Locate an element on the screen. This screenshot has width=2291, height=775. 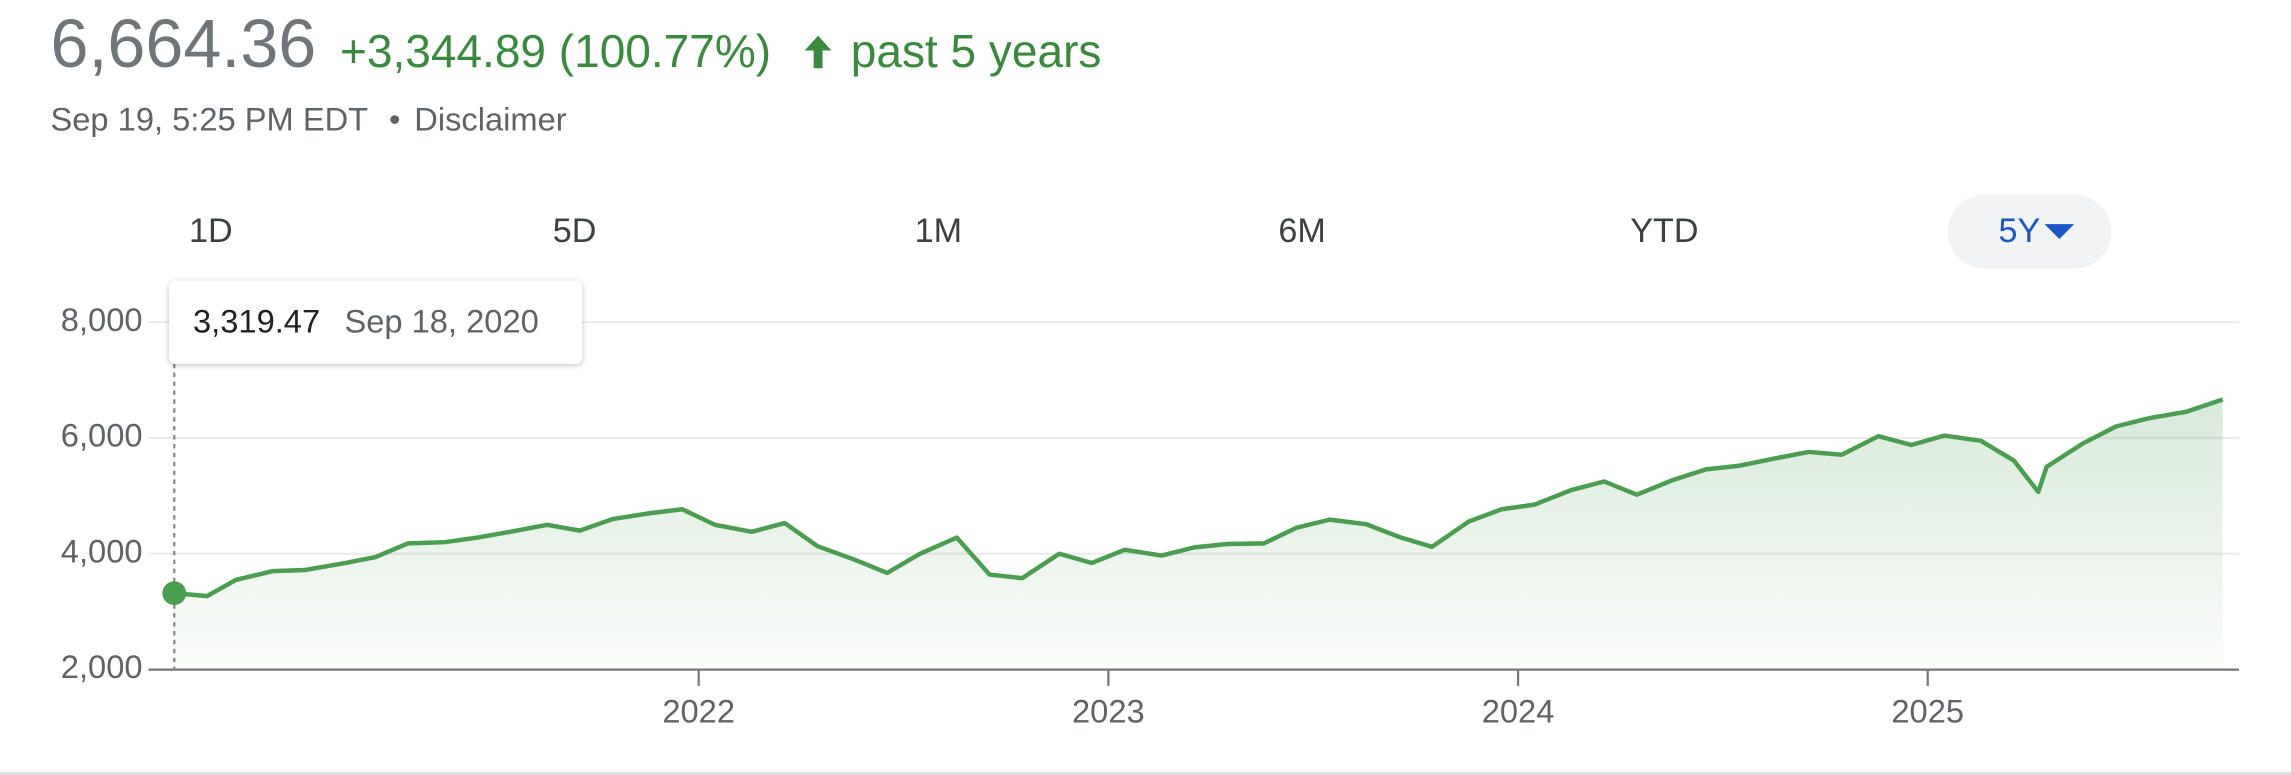
disclaimer-link: Disclaimer is located at coordinates (490, 118).